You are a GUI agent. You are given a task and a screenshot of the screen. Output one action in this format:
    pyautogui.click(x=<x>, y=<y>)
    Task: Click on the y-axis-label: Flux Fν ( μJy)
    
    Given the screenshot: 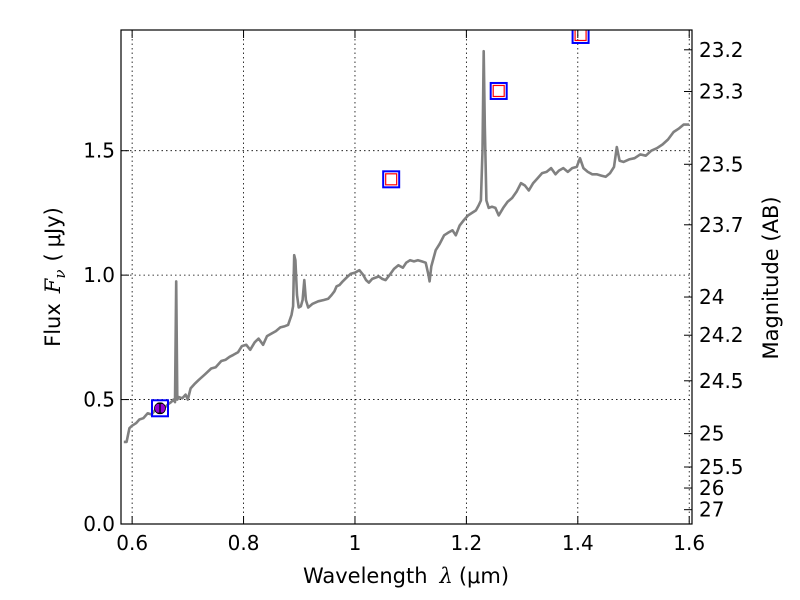 What is the action you would take?
    pyautogui.click(x=55, y=277)
    